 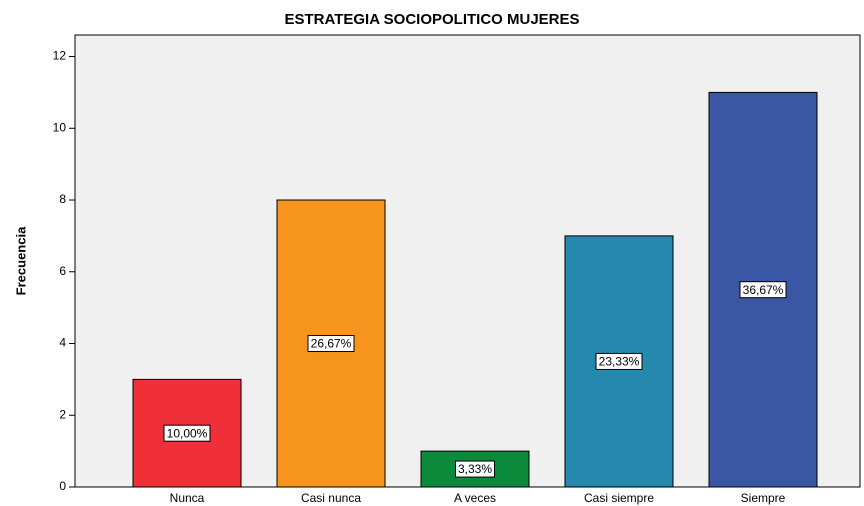 What do you see at coordinates (187, 498) in the screenshot?
I see `x-tick-label: Nunca` at bounding box center [187, 498].